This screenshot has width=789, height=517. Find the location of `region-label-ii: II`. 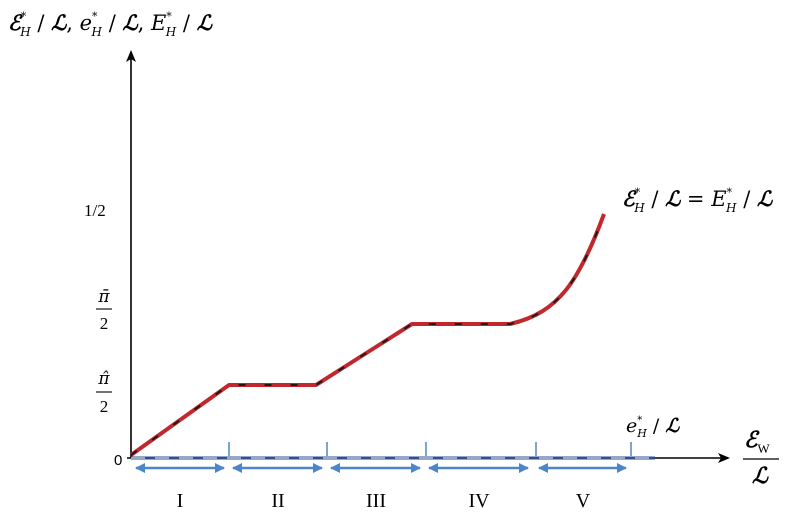

region-label-ii: II is located at coordinates (277, 501).